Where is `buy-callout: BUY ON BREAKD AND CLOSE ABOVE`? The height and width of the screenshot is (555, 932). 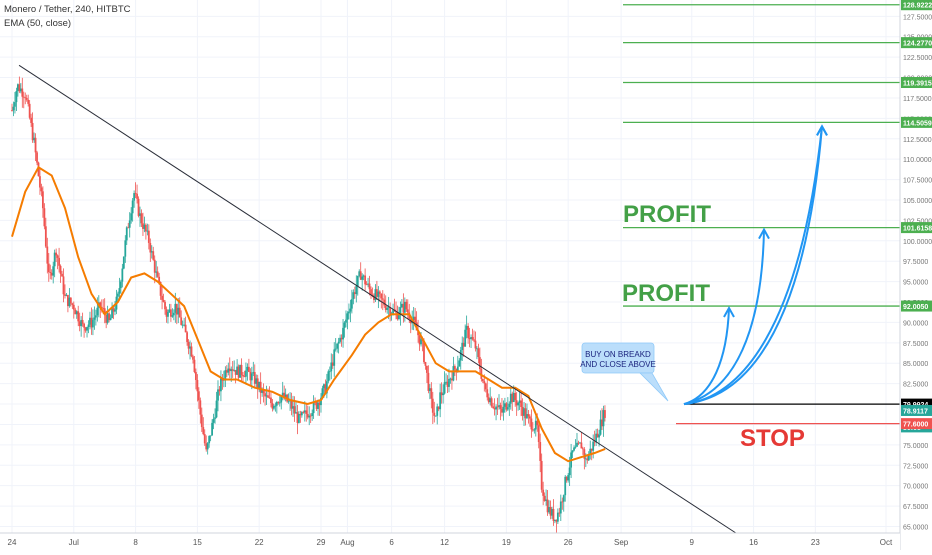 buy-callout: BUY ON BREAKD AND CLOSE ABOVE is located at coordinates (624, 372).